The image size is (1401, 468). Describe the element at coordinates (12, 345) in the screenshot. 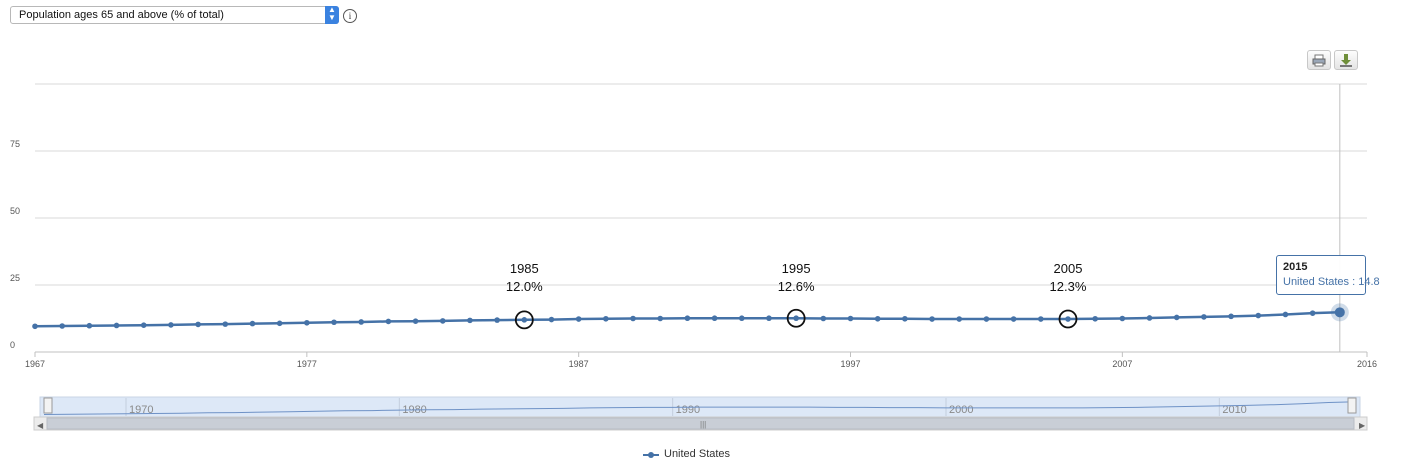

I see `y-tick-label: 0` at that location.